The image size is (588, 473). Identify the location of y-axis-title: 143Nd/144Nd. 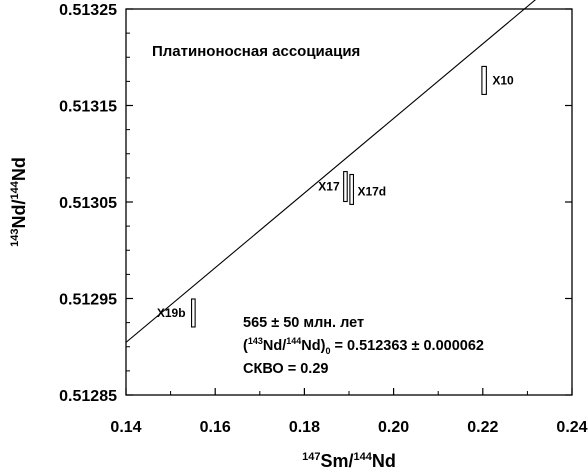
(19, 202).